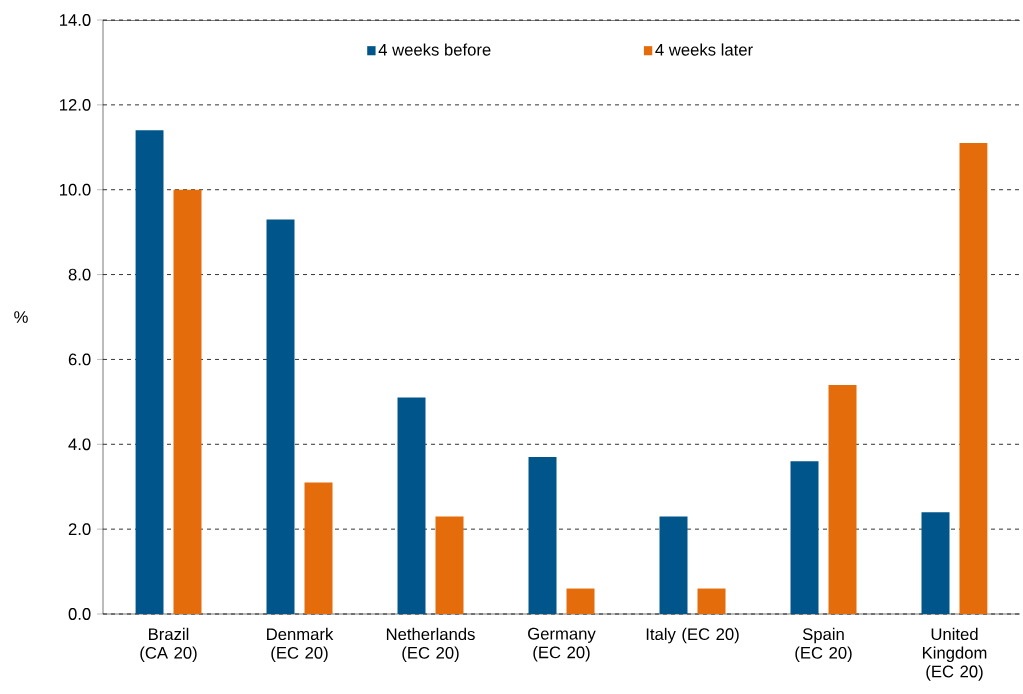 The image size is (1023, 694). Describe the element at coordinates (79, 359) in the screenshot. I see `y-tick-label: 6.0` at that location.